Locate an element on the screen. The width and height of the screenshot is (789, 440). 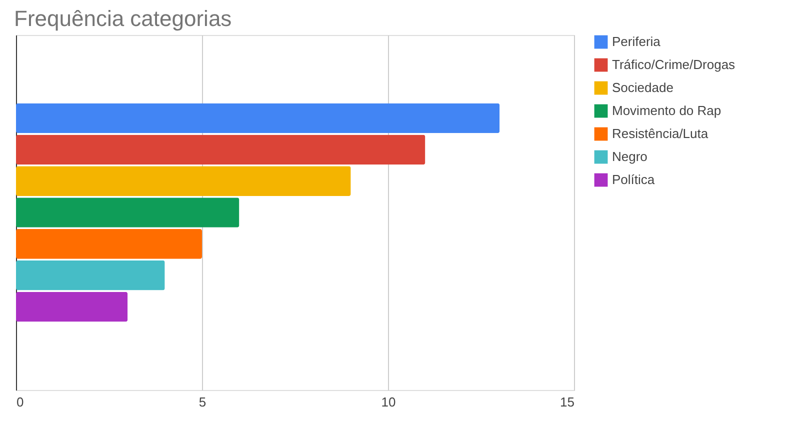
x-tick-label: 5 is located at coordinates (202, 402).